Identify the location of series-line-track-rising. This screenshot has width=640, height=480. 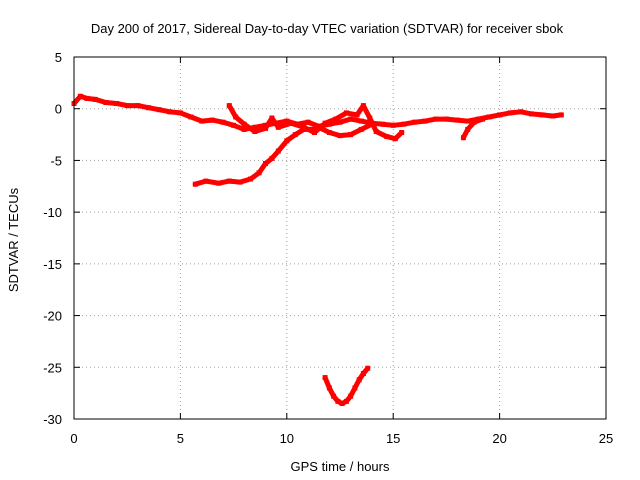
(283, 154).